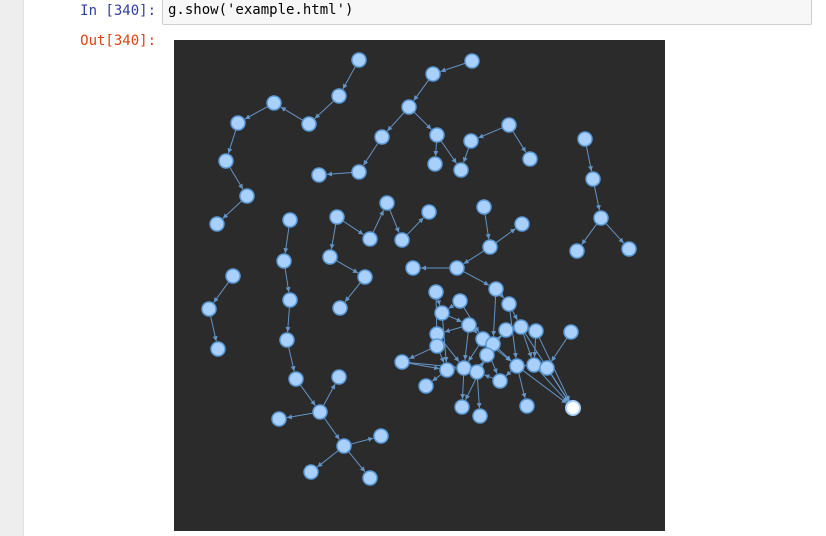 This screenshot has height=536, width=826. Describe the element at coordinates (573, 408) in the screenshot. I see `graph-node-selected` at that location.